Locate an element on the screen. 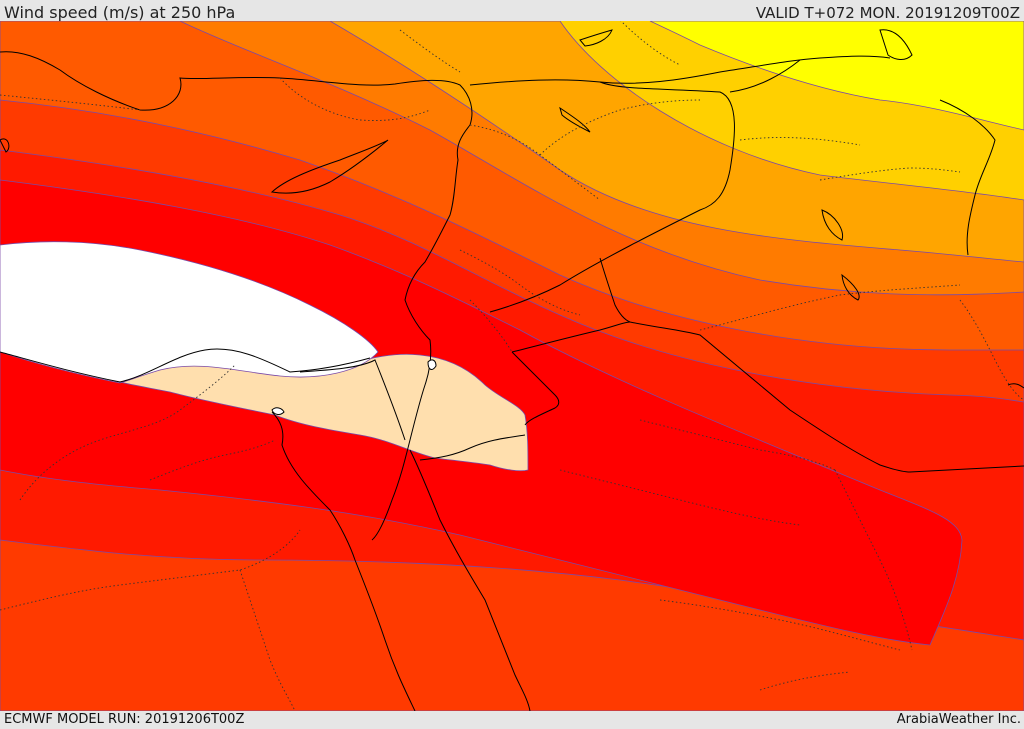 Image resolution: width=1024 pixels, height=729 pixels. band-very-low is located at coordinates (836, 76).